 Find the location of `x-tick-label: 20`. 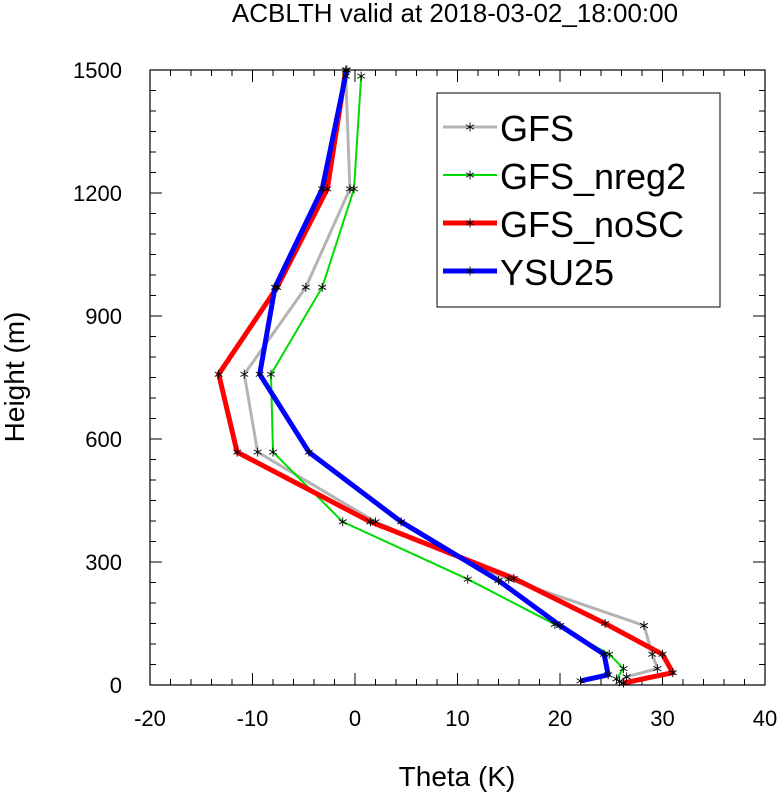

x-tick-label: 20 is located at coordinates (560, 718).